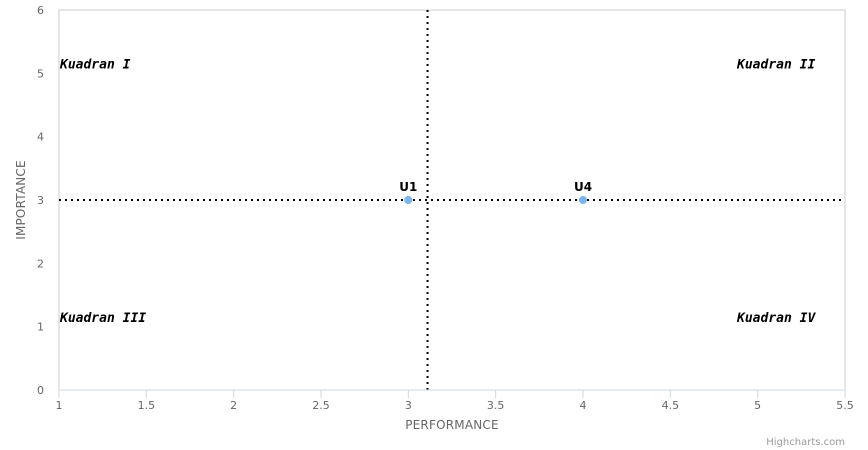  Describe the element at coordinates (95, 65) in the screenshot. I see `quadrant-label: Kuadran I` at that location.